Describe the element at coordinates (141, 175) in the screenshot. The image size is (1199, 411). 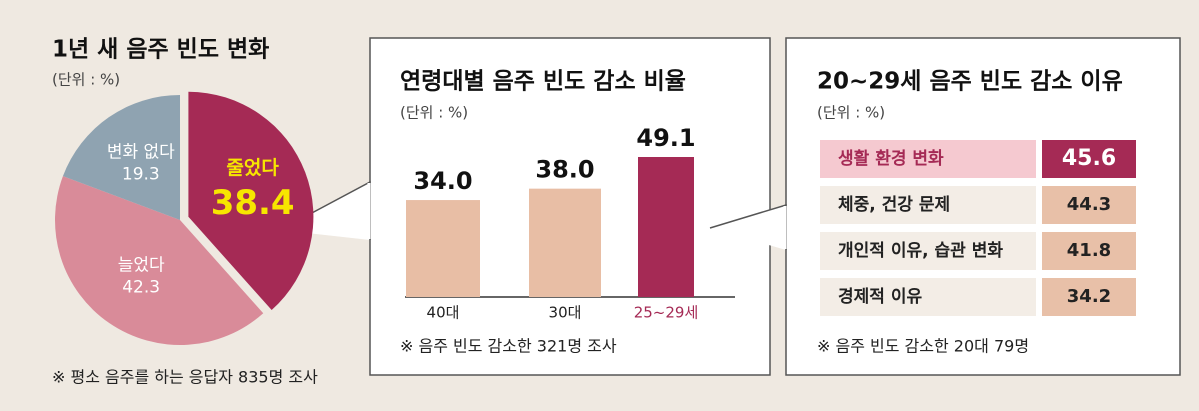
I see `slice-value: 19.3` at that location.